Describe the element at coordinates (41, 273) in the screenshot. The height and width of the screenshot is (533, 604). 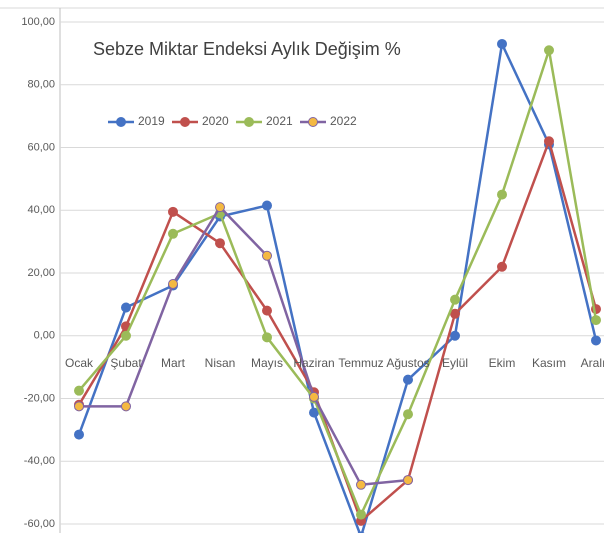
I see `y-tick-label: 20,00` at that location.